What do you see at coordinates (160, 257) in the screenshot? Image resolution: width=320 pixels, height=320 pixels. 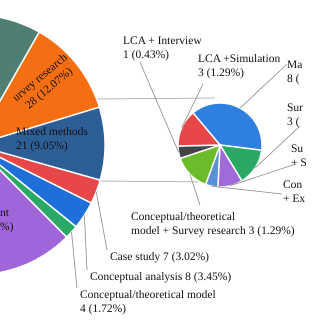 I see `slice-label: Case study 7 (3.02%)` at bounding box center [160, 257].